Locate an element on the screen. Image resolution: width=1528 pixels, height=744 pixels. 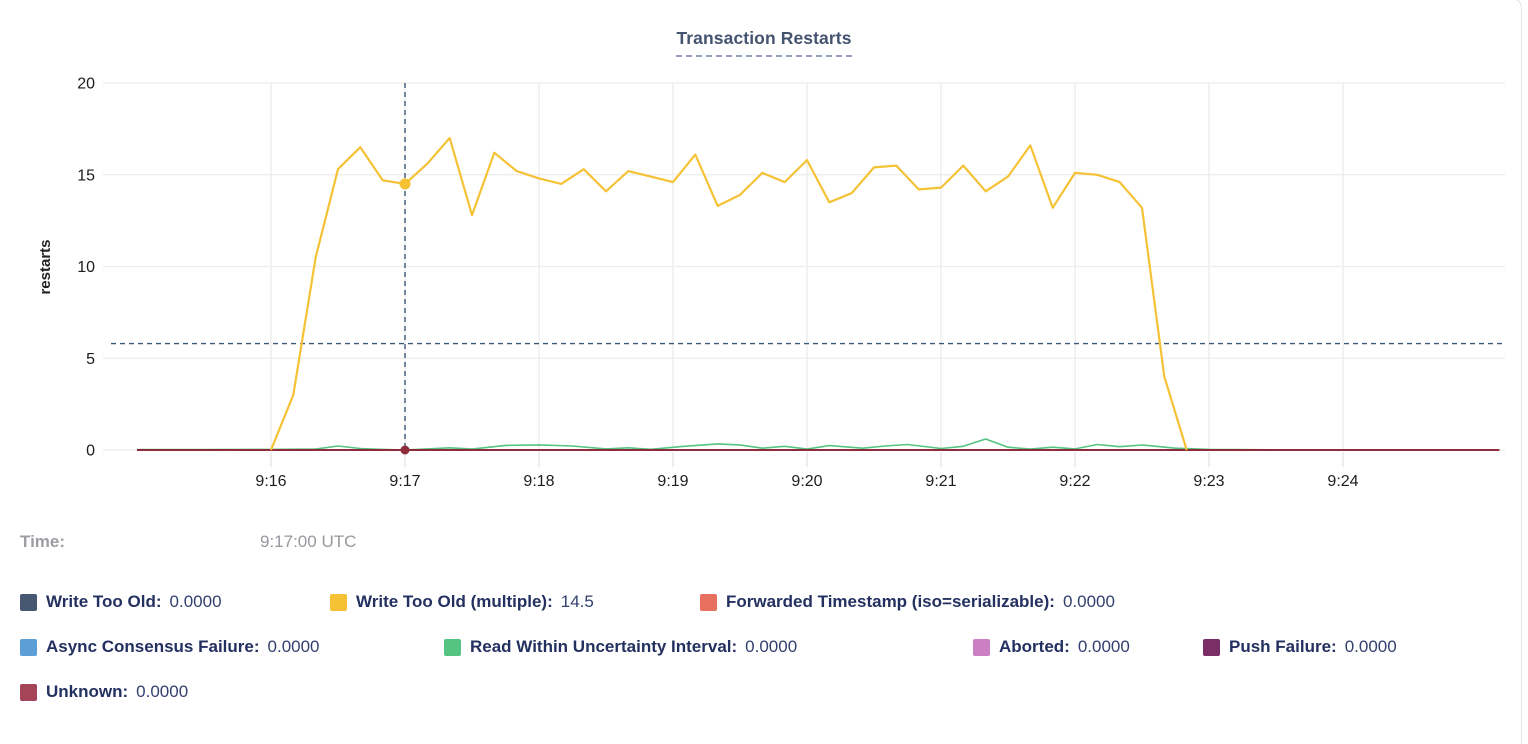
x-tick-label: 9:18 is located at coordinates (538, 481).